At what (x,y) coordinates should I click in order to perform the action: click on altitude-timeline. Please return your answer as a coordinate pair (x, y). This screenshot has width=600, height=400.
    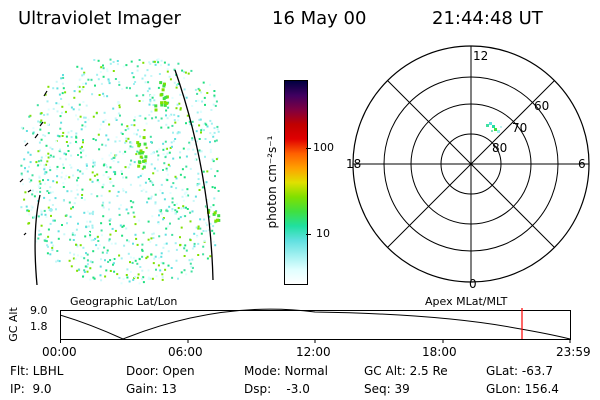
    Looking at the image, I should click on (315, 325).